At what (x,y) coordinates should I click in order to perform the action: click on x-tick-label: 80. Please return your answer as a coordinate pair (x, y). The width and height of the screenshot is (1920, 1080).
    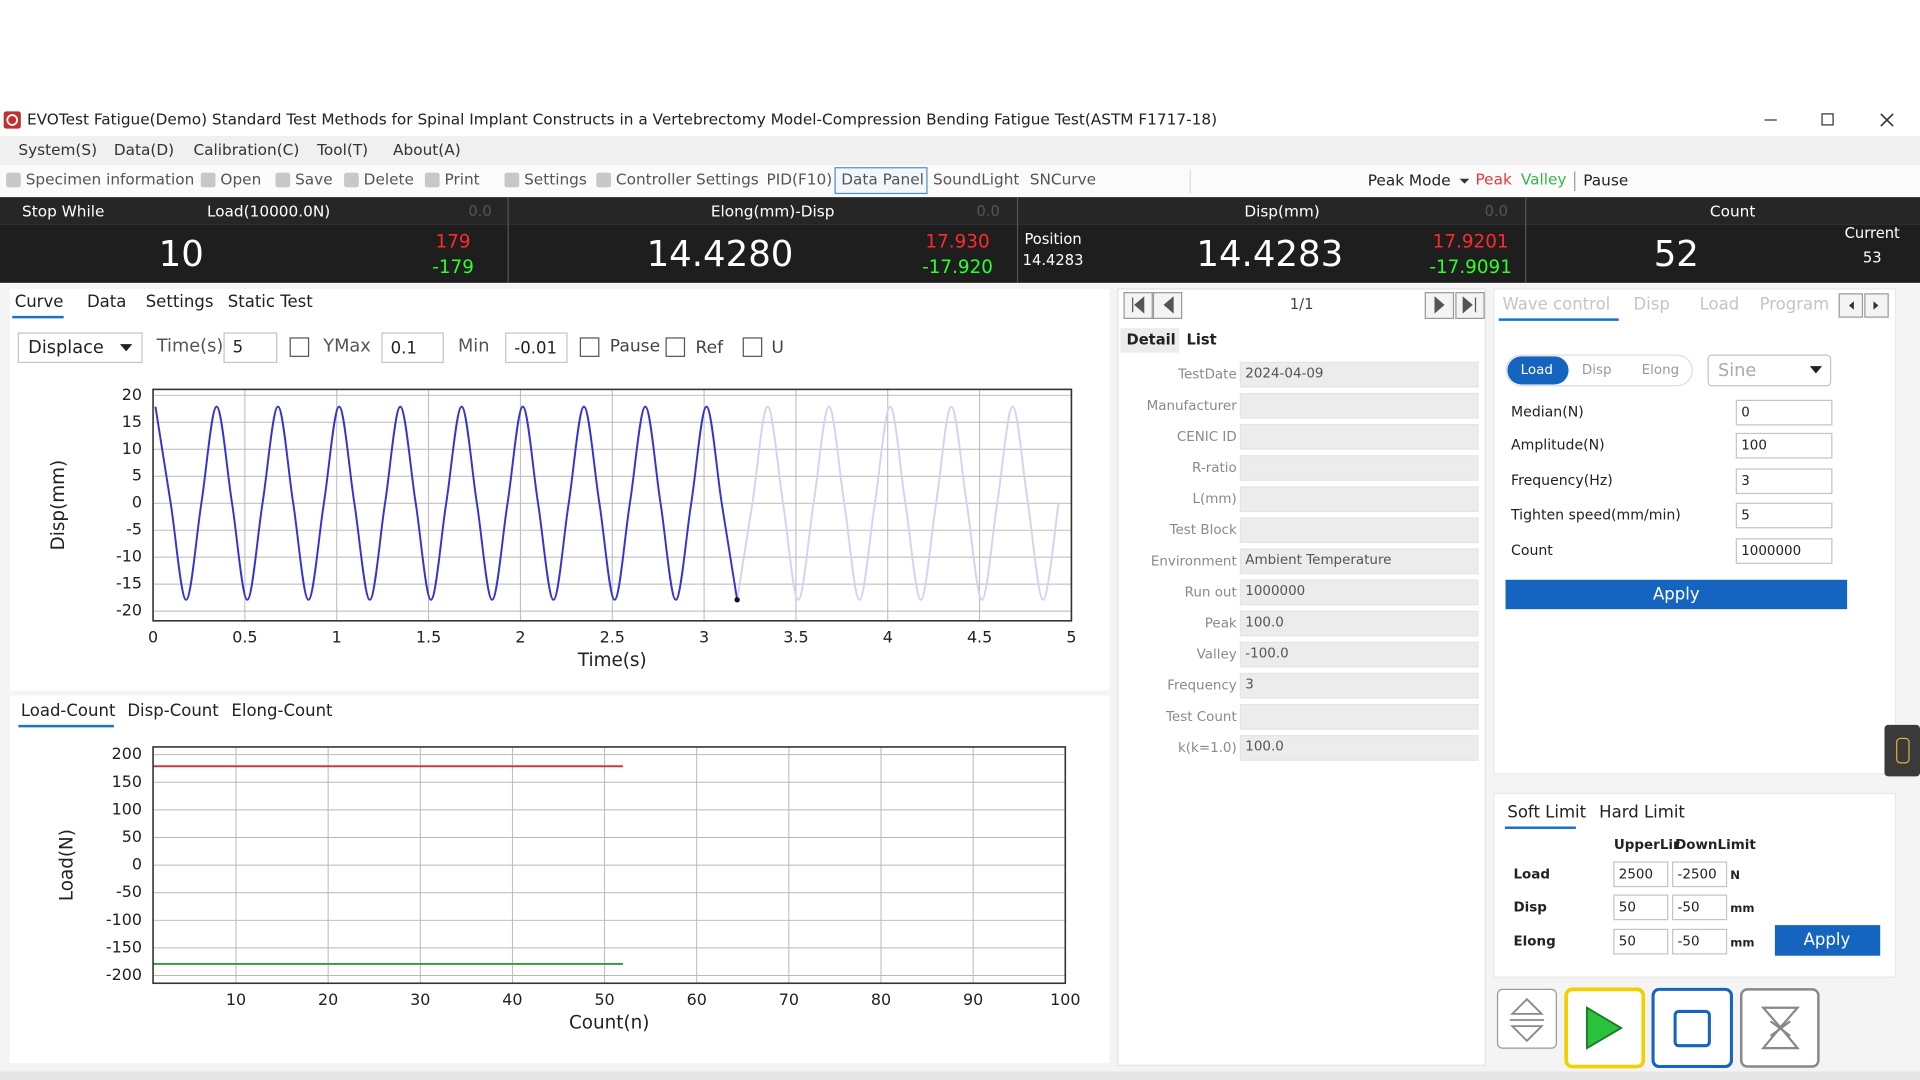
    Looking at the image, I should click on (881, 999).